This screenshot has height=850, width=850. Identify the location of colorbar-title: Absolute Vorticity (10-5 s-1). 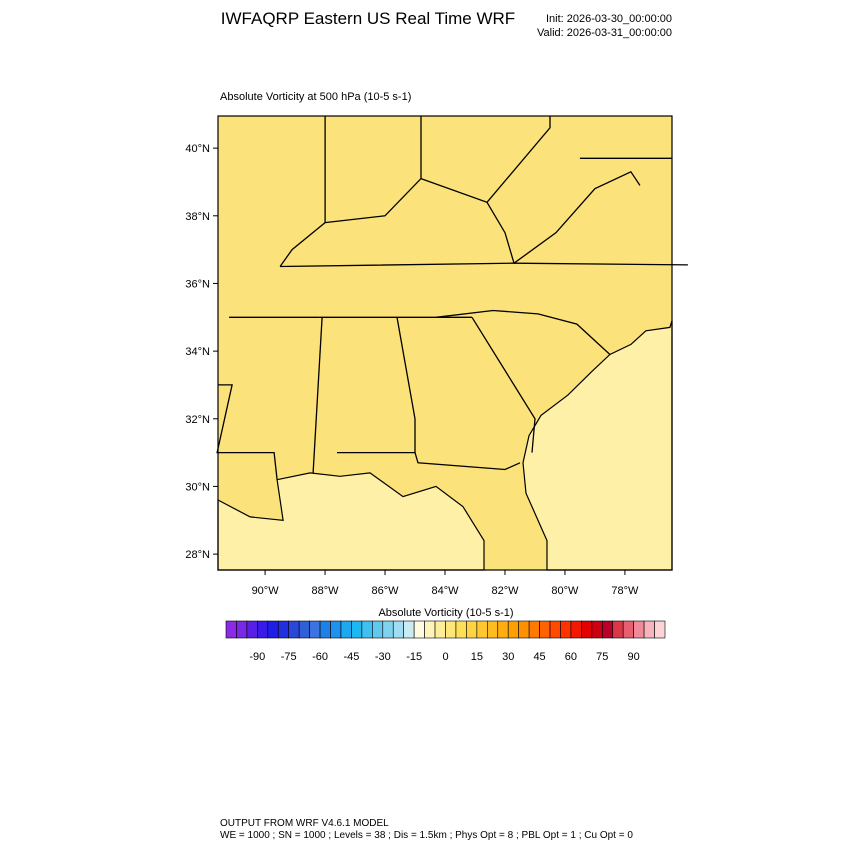
(445, 613).